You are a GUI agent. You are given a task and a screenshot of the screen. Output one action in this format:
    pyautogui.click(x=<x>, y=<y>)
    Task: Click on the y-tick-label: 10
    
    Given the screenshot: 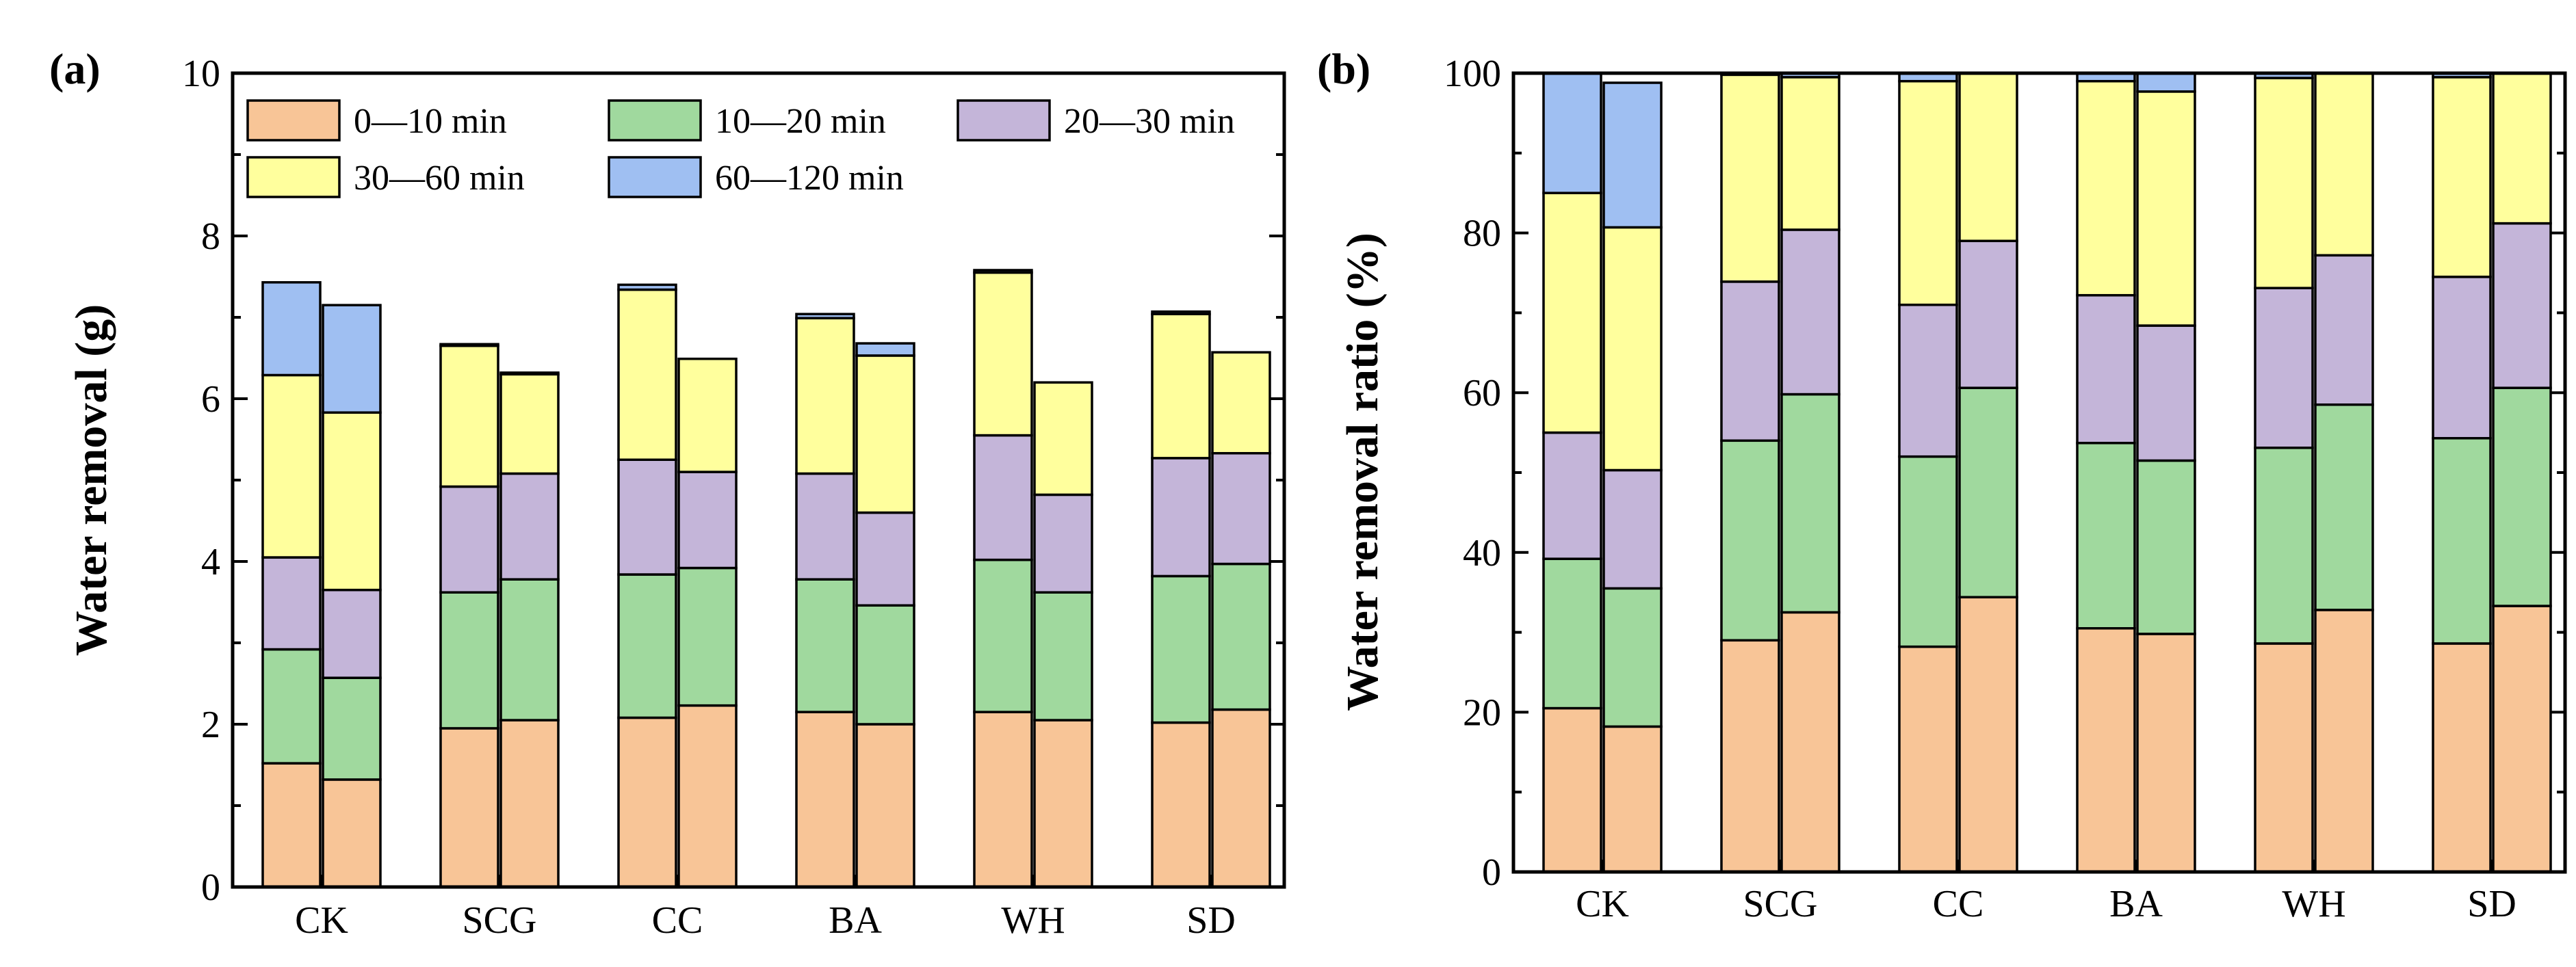 What is the action you would take?
    pyautogui.click(x=201, y=74)
    